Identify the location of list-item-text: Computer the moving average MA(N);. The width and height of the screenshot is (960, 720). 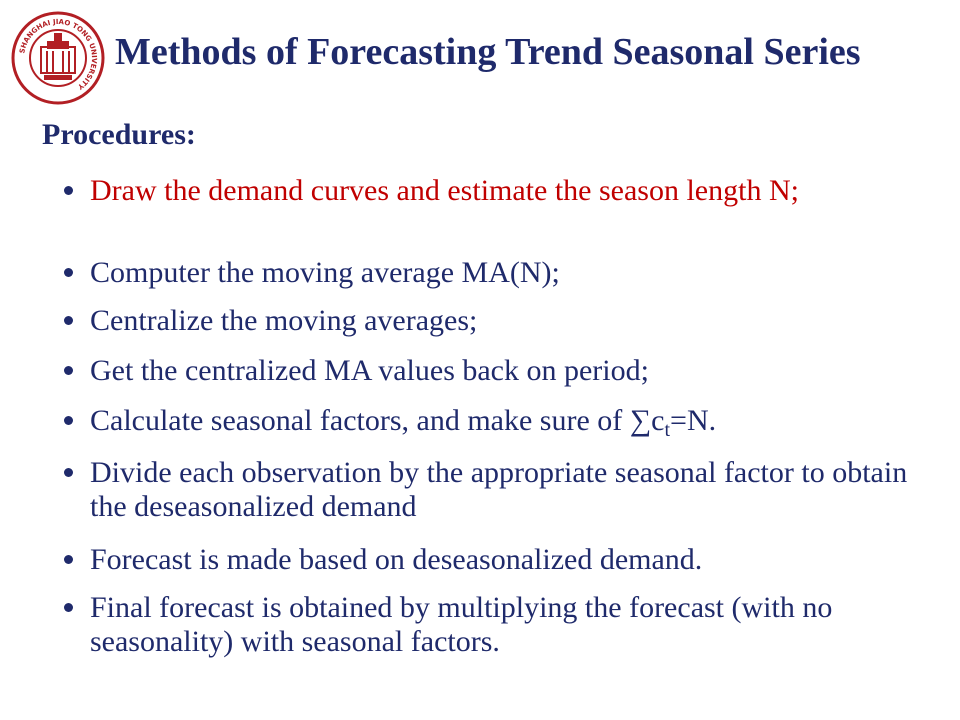
(325, 272).